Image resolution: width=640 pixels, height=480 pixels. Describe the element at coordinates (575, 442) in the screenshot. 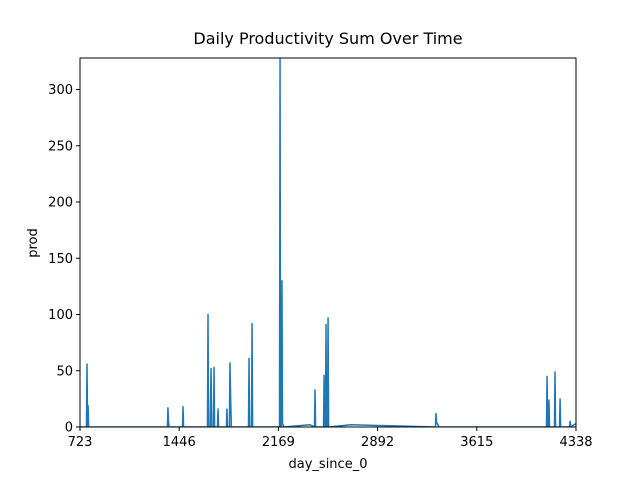

I see `x-tick-label: 4338` at that location.